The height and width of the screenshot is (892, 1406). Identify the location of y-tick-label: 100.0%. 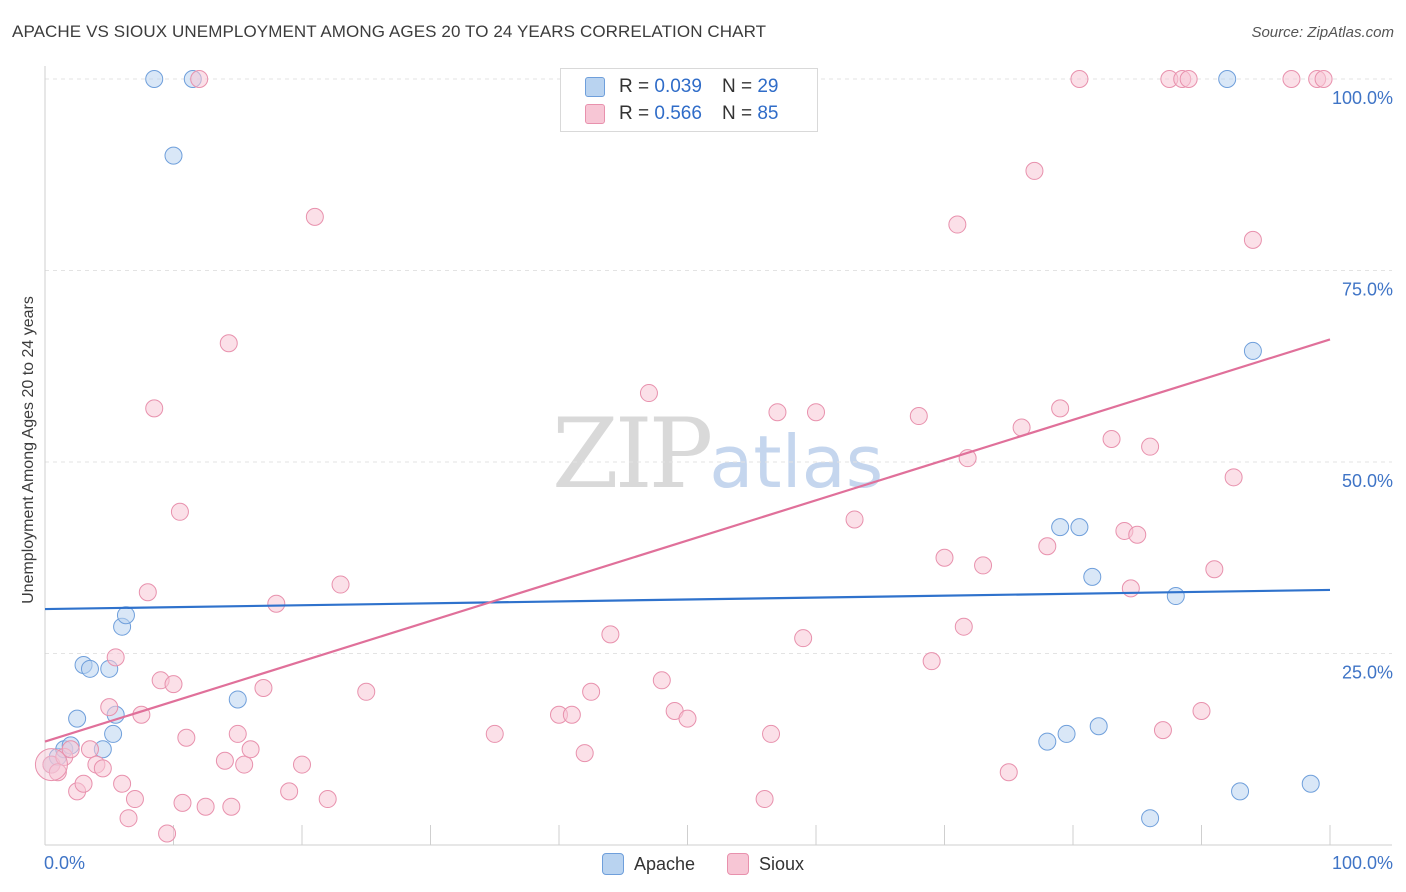
(1362, 98).